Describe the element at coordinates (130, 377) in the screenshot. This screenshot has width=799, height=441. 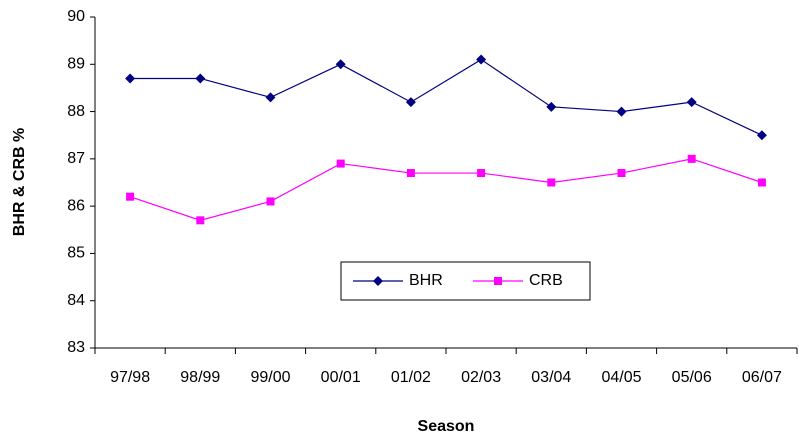
I see `x-tick-label: 97/98` at that location.